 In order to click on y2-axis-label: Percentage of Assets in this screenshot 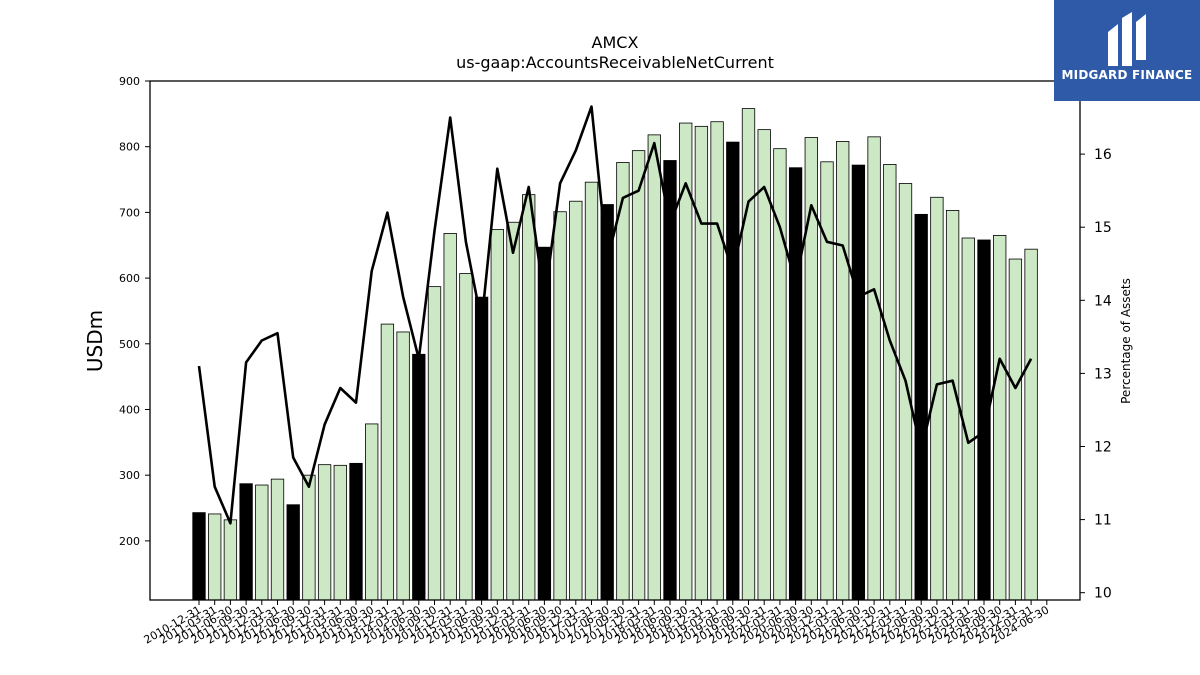, I will do `click(1126, 341)`.